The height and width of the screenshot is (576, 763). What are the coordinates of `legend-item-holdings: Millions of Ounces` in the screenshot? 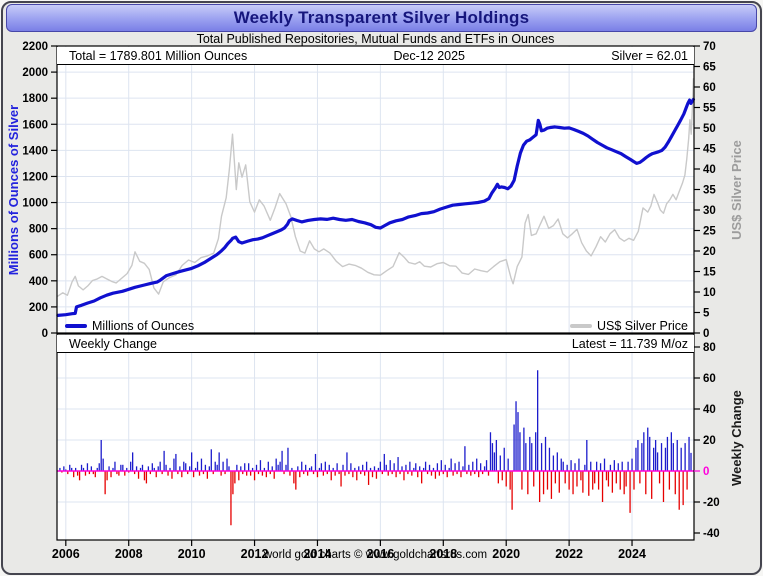 It's located at (129, 326).